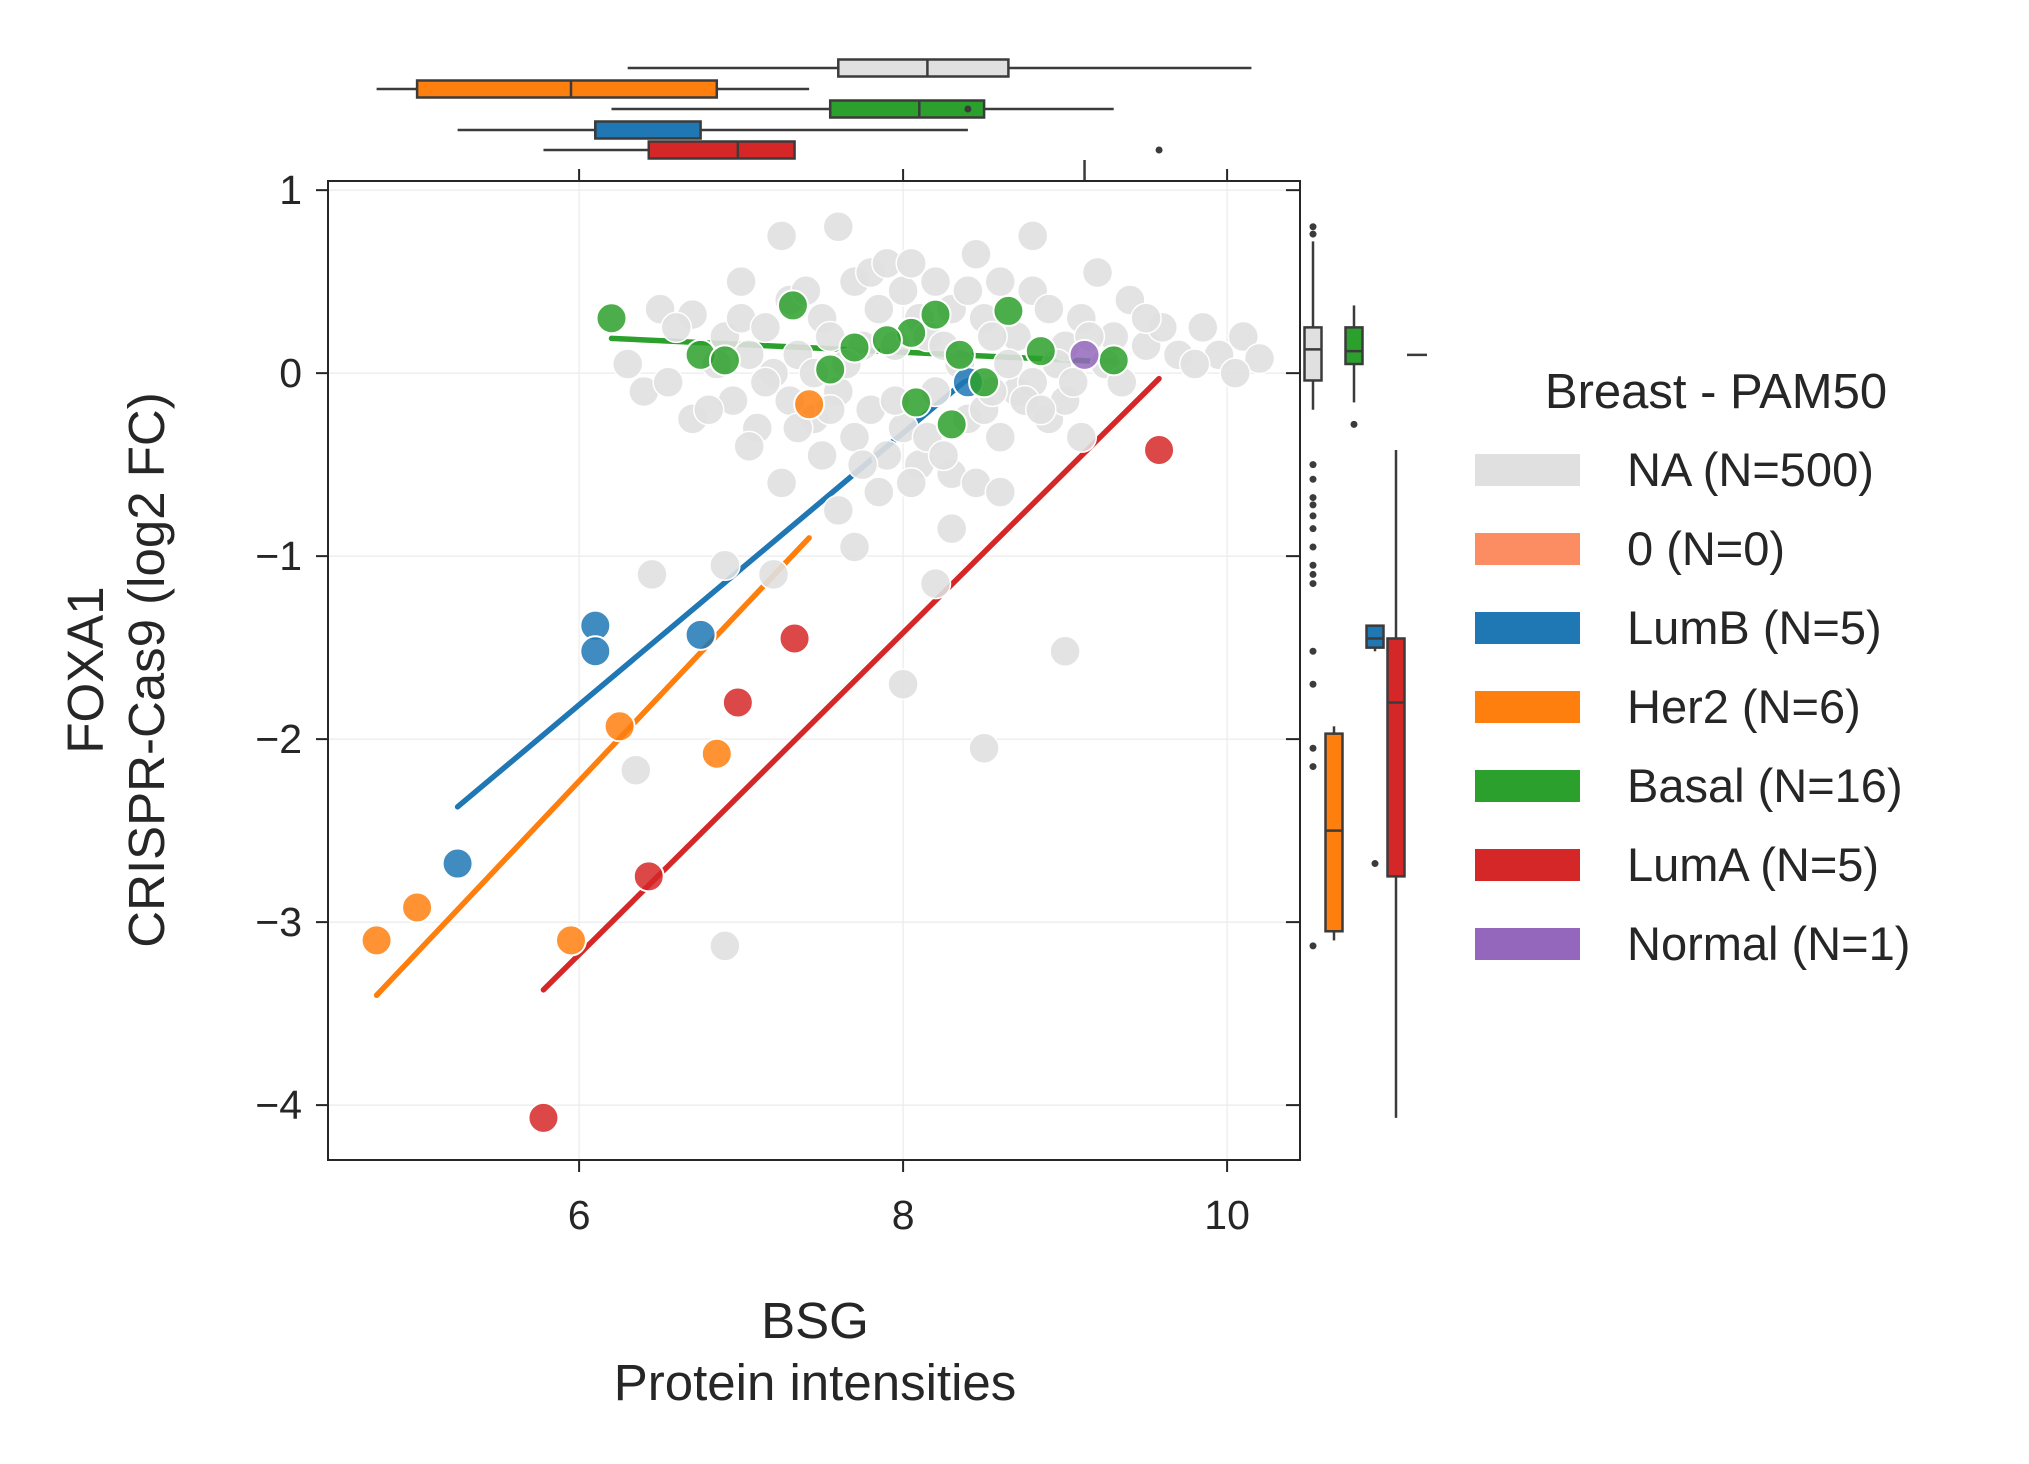  Describe the element at coordinates (923, 68) in the screenshot. I see `x-box-na` at that location.